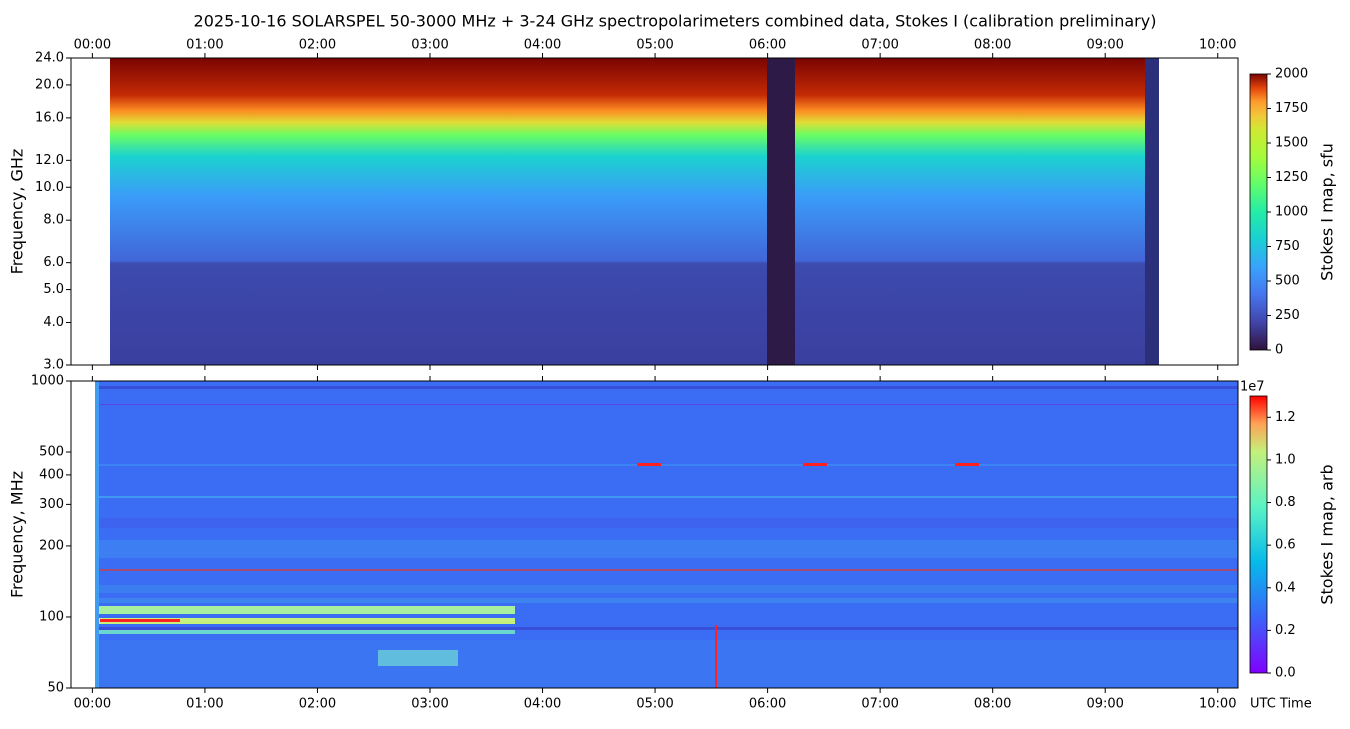 The height and width of the screenshot is (729, 1350). I want to click on colorbar-tick-label: 2000, so click(1291, 74).